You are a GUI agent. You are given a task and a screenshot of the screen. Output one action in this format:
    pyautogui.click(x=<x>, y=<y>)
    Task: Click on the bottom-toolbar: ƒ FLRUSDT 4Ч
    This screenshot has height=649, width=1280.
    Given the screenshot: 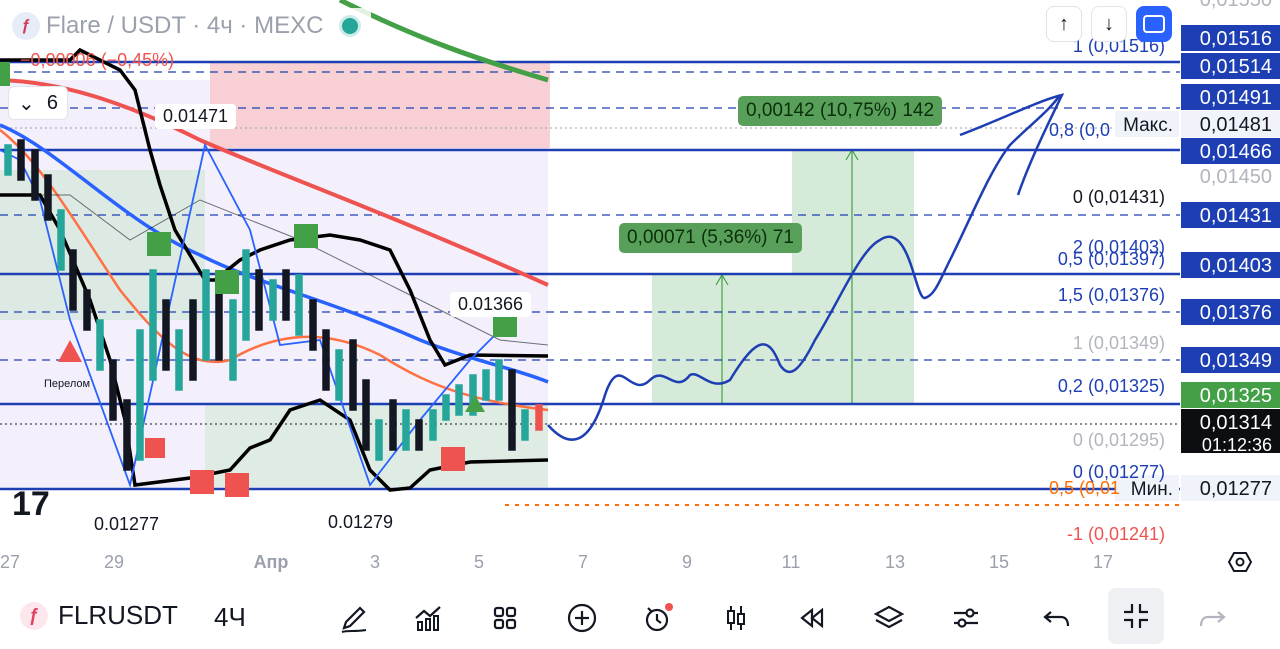 What is the action you would take?
    pyautogui.click(x=640, y=615)
    